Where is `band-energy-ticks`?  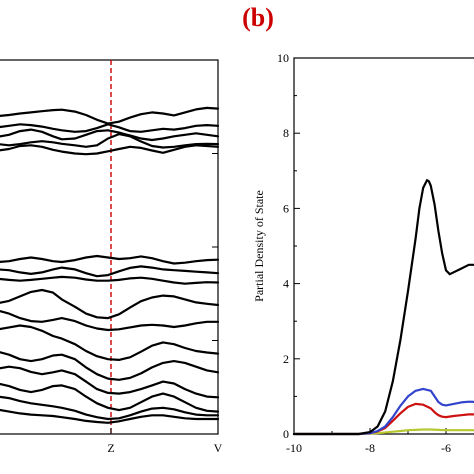 band-energy-ticks is located at coordinates (164, 294).